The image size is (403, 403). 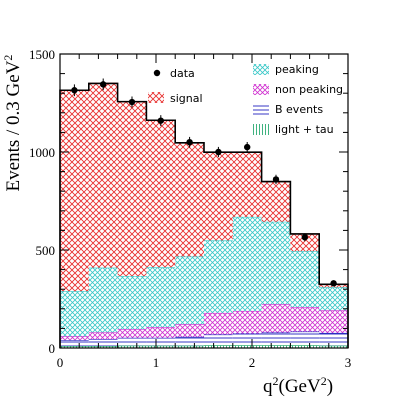 I want to click on x-tick-label: 2, so click(x=252, y=362).